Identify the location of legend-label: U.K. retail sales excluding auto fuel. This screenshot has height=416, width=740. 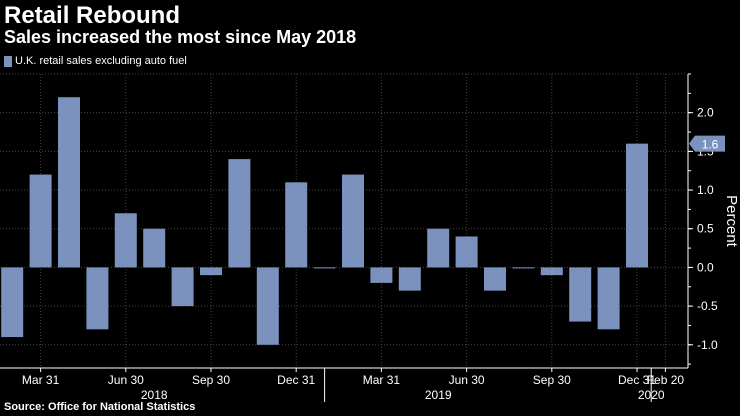
(101, 61).